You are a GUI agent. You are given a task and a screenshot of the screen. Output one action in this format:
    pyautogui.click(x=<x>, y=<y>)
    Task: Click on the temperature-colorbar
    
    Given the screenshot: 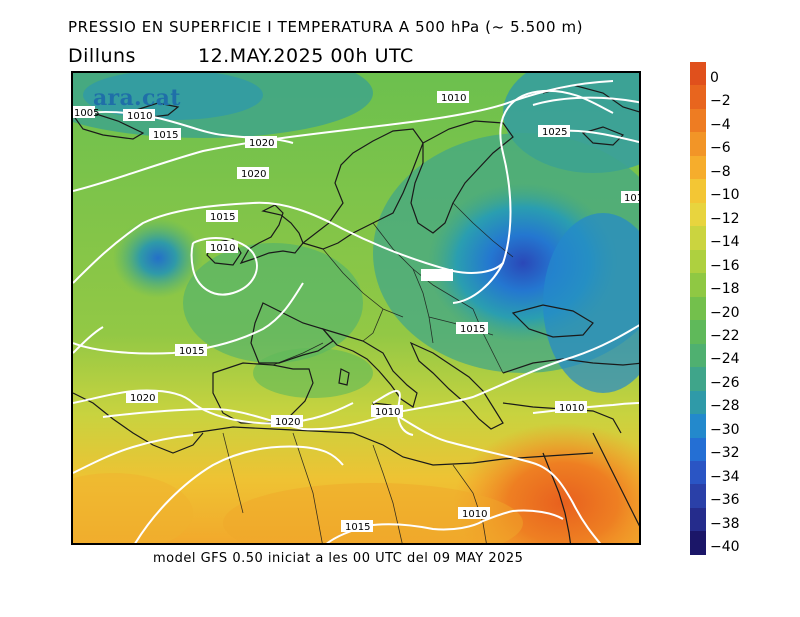 What is the action you would take?
    pyautogui.click(x=698, y=308)
    